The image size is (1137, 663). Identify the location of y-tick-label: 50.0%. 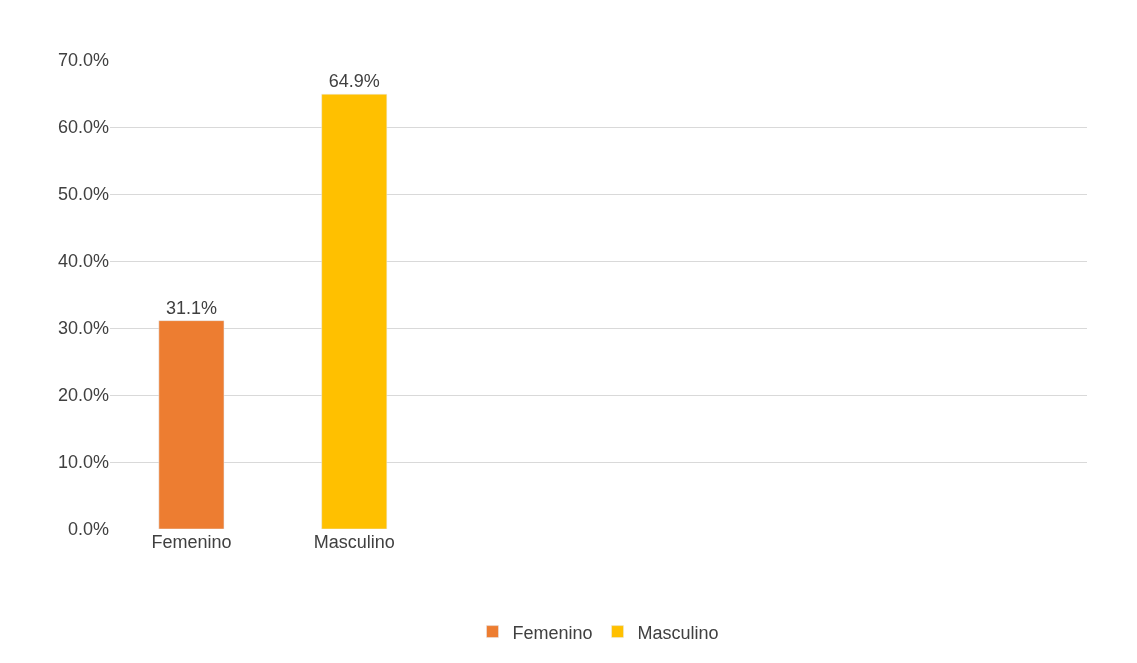
(83, 194).